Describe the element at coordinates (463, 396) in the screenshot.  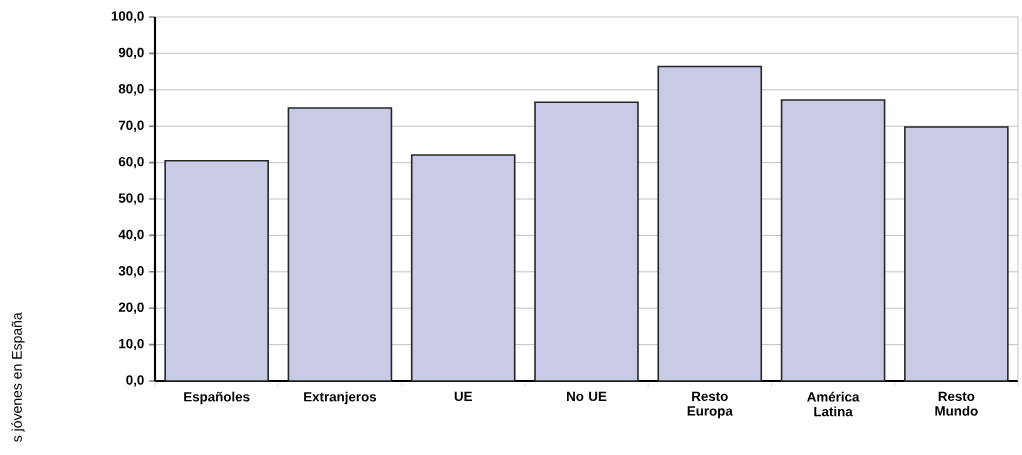
I see `x-tick-label: UE` at that location.